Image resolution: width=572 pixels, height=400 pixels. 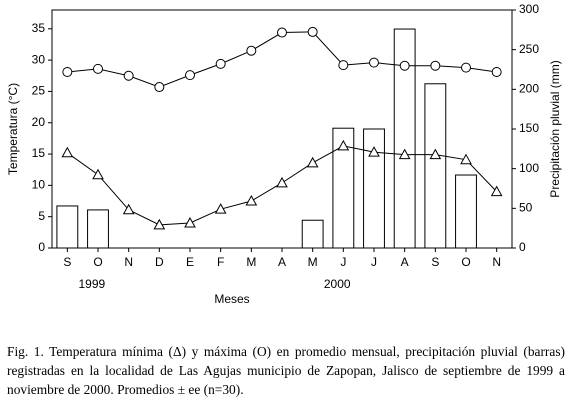 I want to click on x-tick-label: F, so click(x=220, y=262).